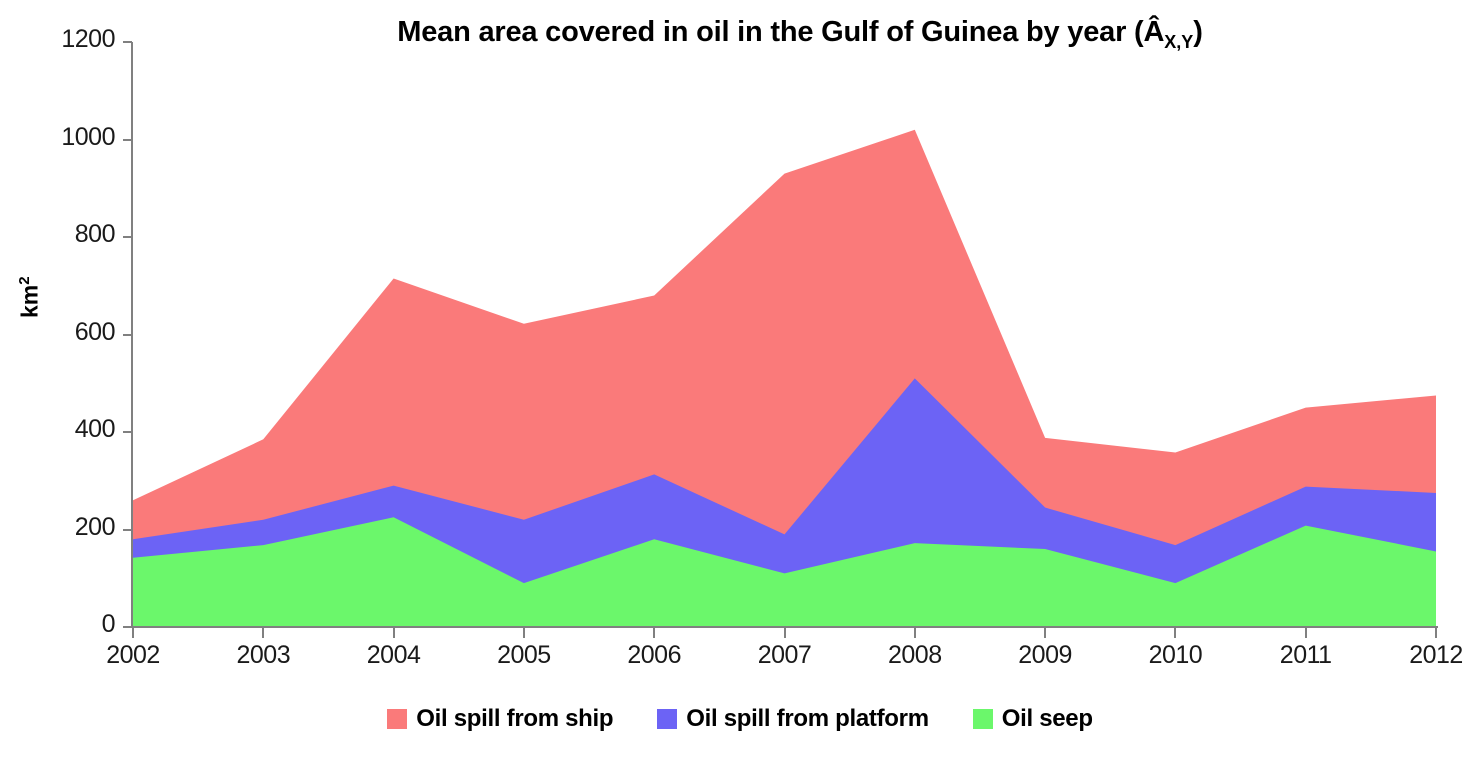 The image size is (1480, 761). I want to click on y-axis-title: km2, so click(30, 297).